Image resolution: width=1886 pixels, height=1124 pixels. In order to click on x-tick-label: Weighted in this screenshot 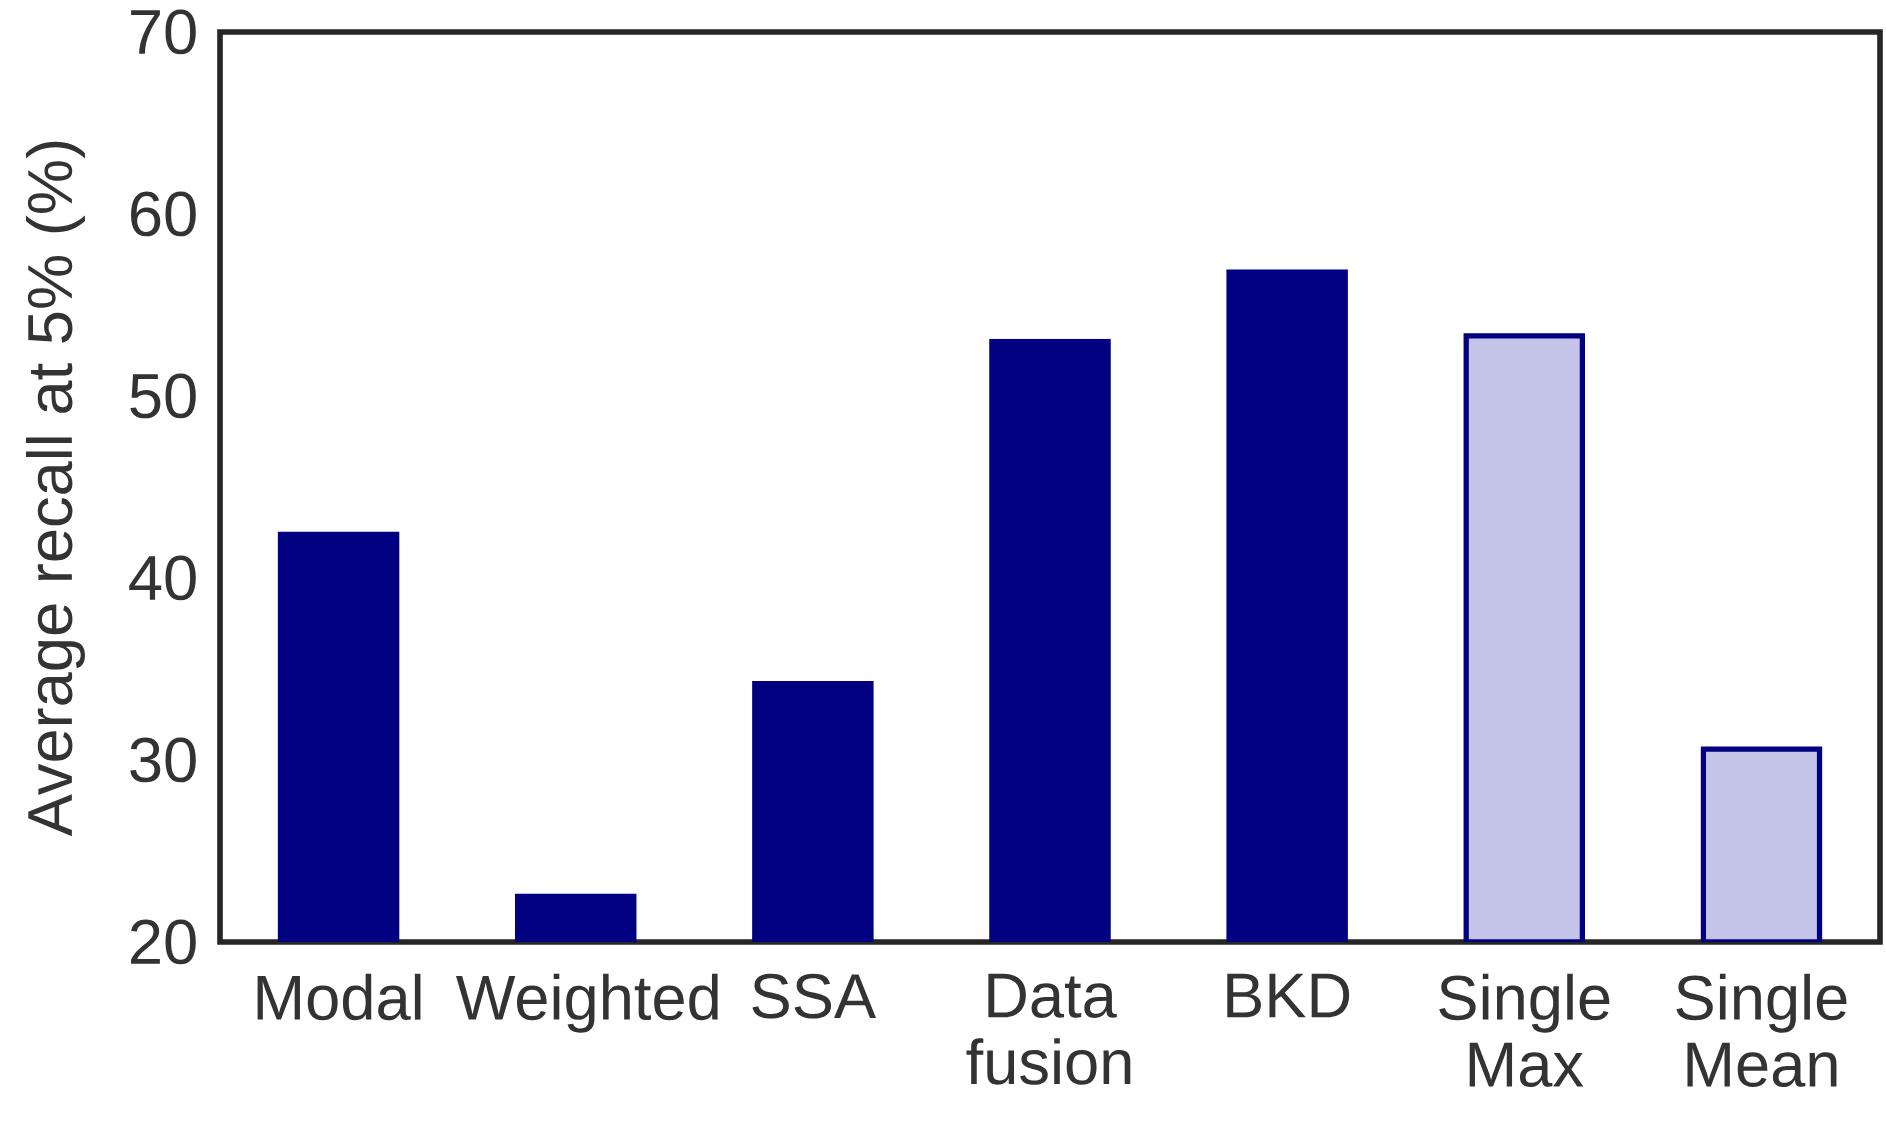, I will do `click(587, 1003)`.